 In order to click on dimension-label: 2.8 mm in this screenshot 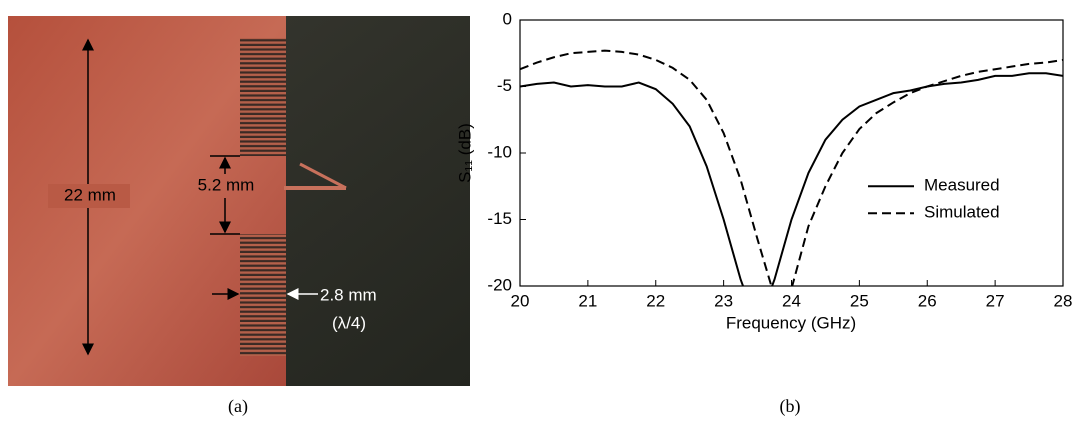, I will do `click(348, 294)`.